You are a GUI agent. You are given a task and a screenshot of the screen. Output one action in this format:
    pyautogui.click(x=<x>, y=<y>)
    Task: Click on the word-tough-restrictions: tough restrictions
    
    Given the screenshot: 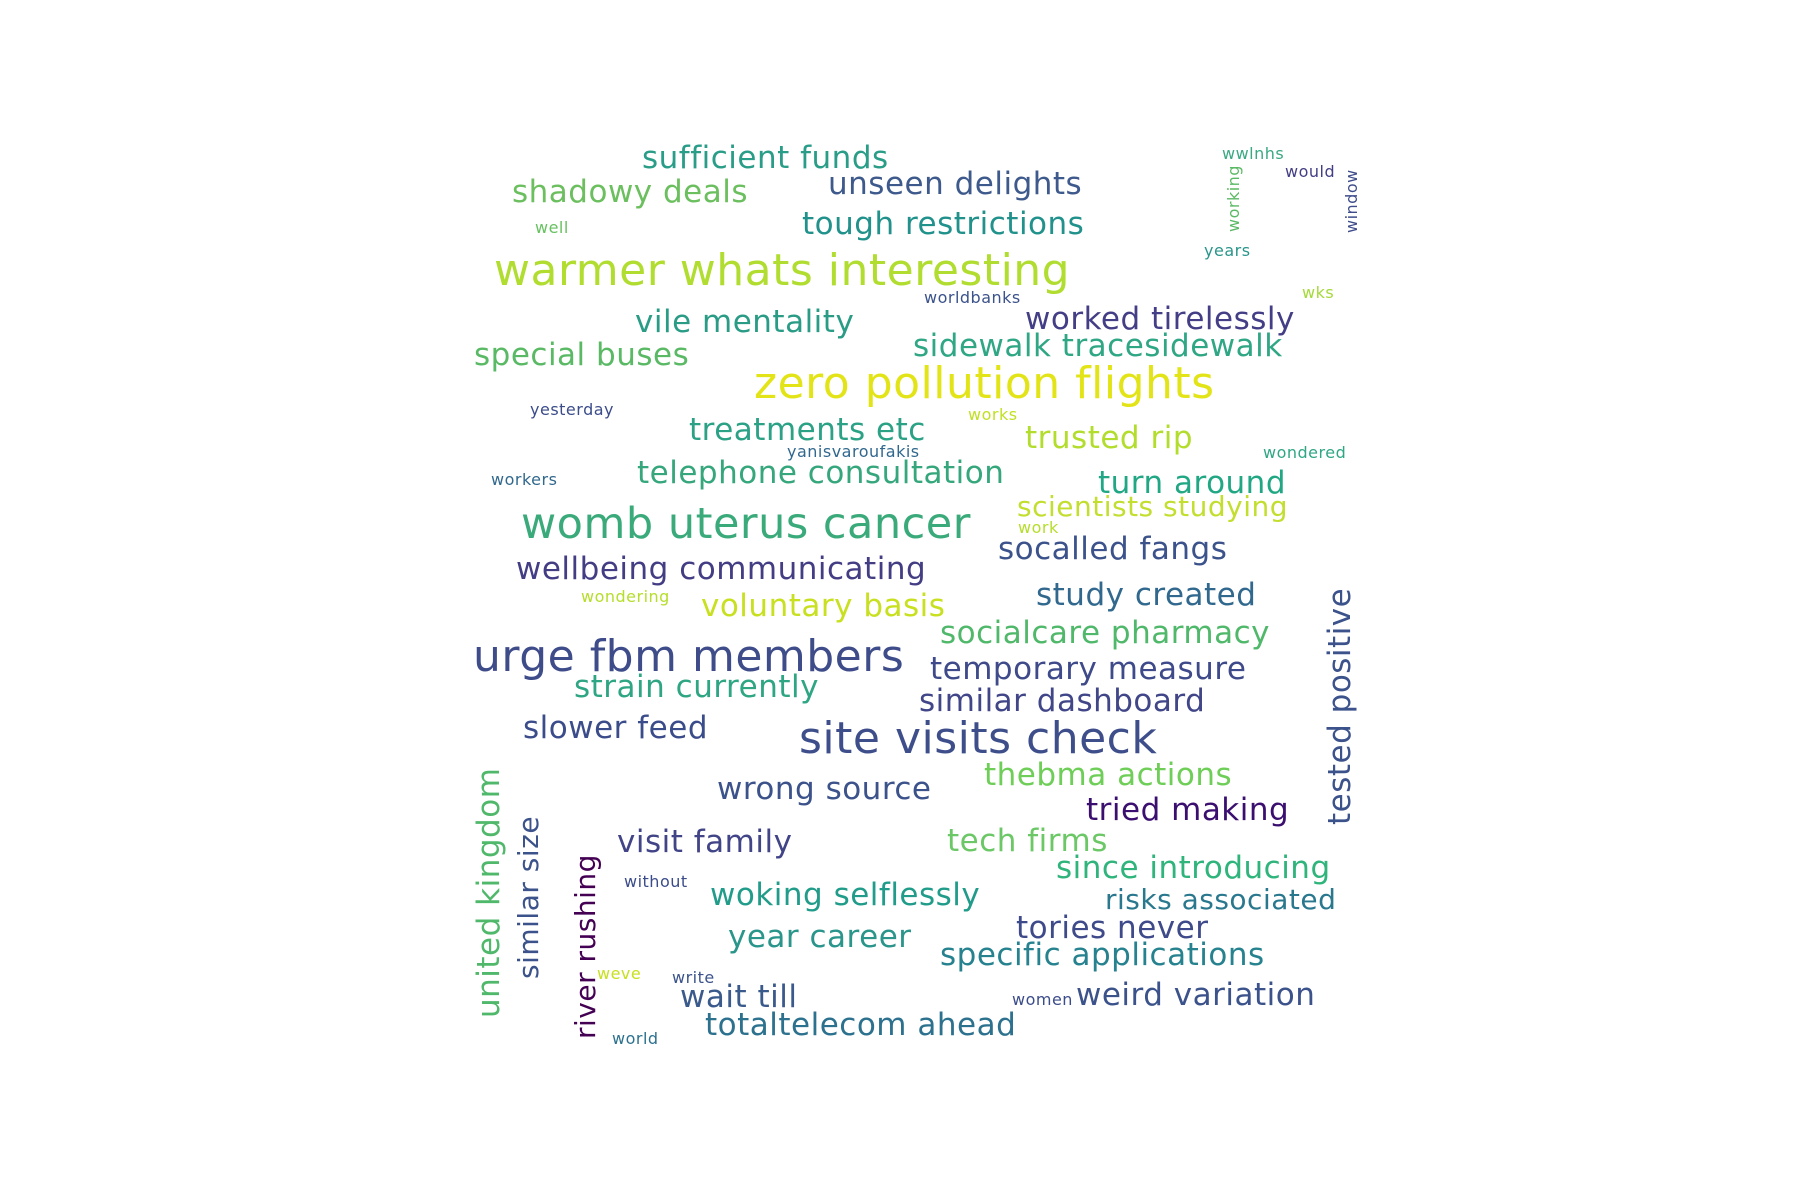 What is the action you would take?
    pyautogui.click(x=943, y=224)
    